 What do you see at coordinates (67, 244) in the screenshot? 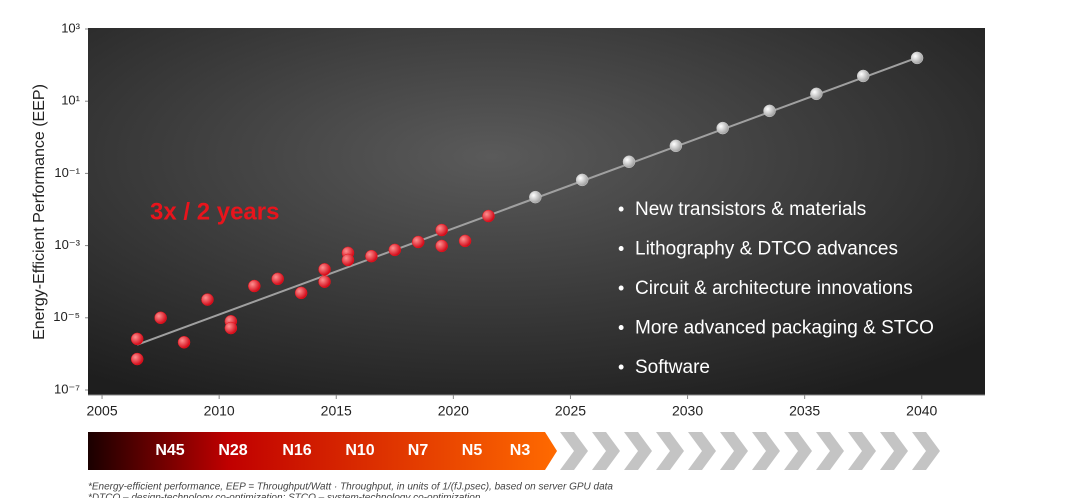
I see `y-tick-label: 10⁻³` at bounding box center [67, 244].